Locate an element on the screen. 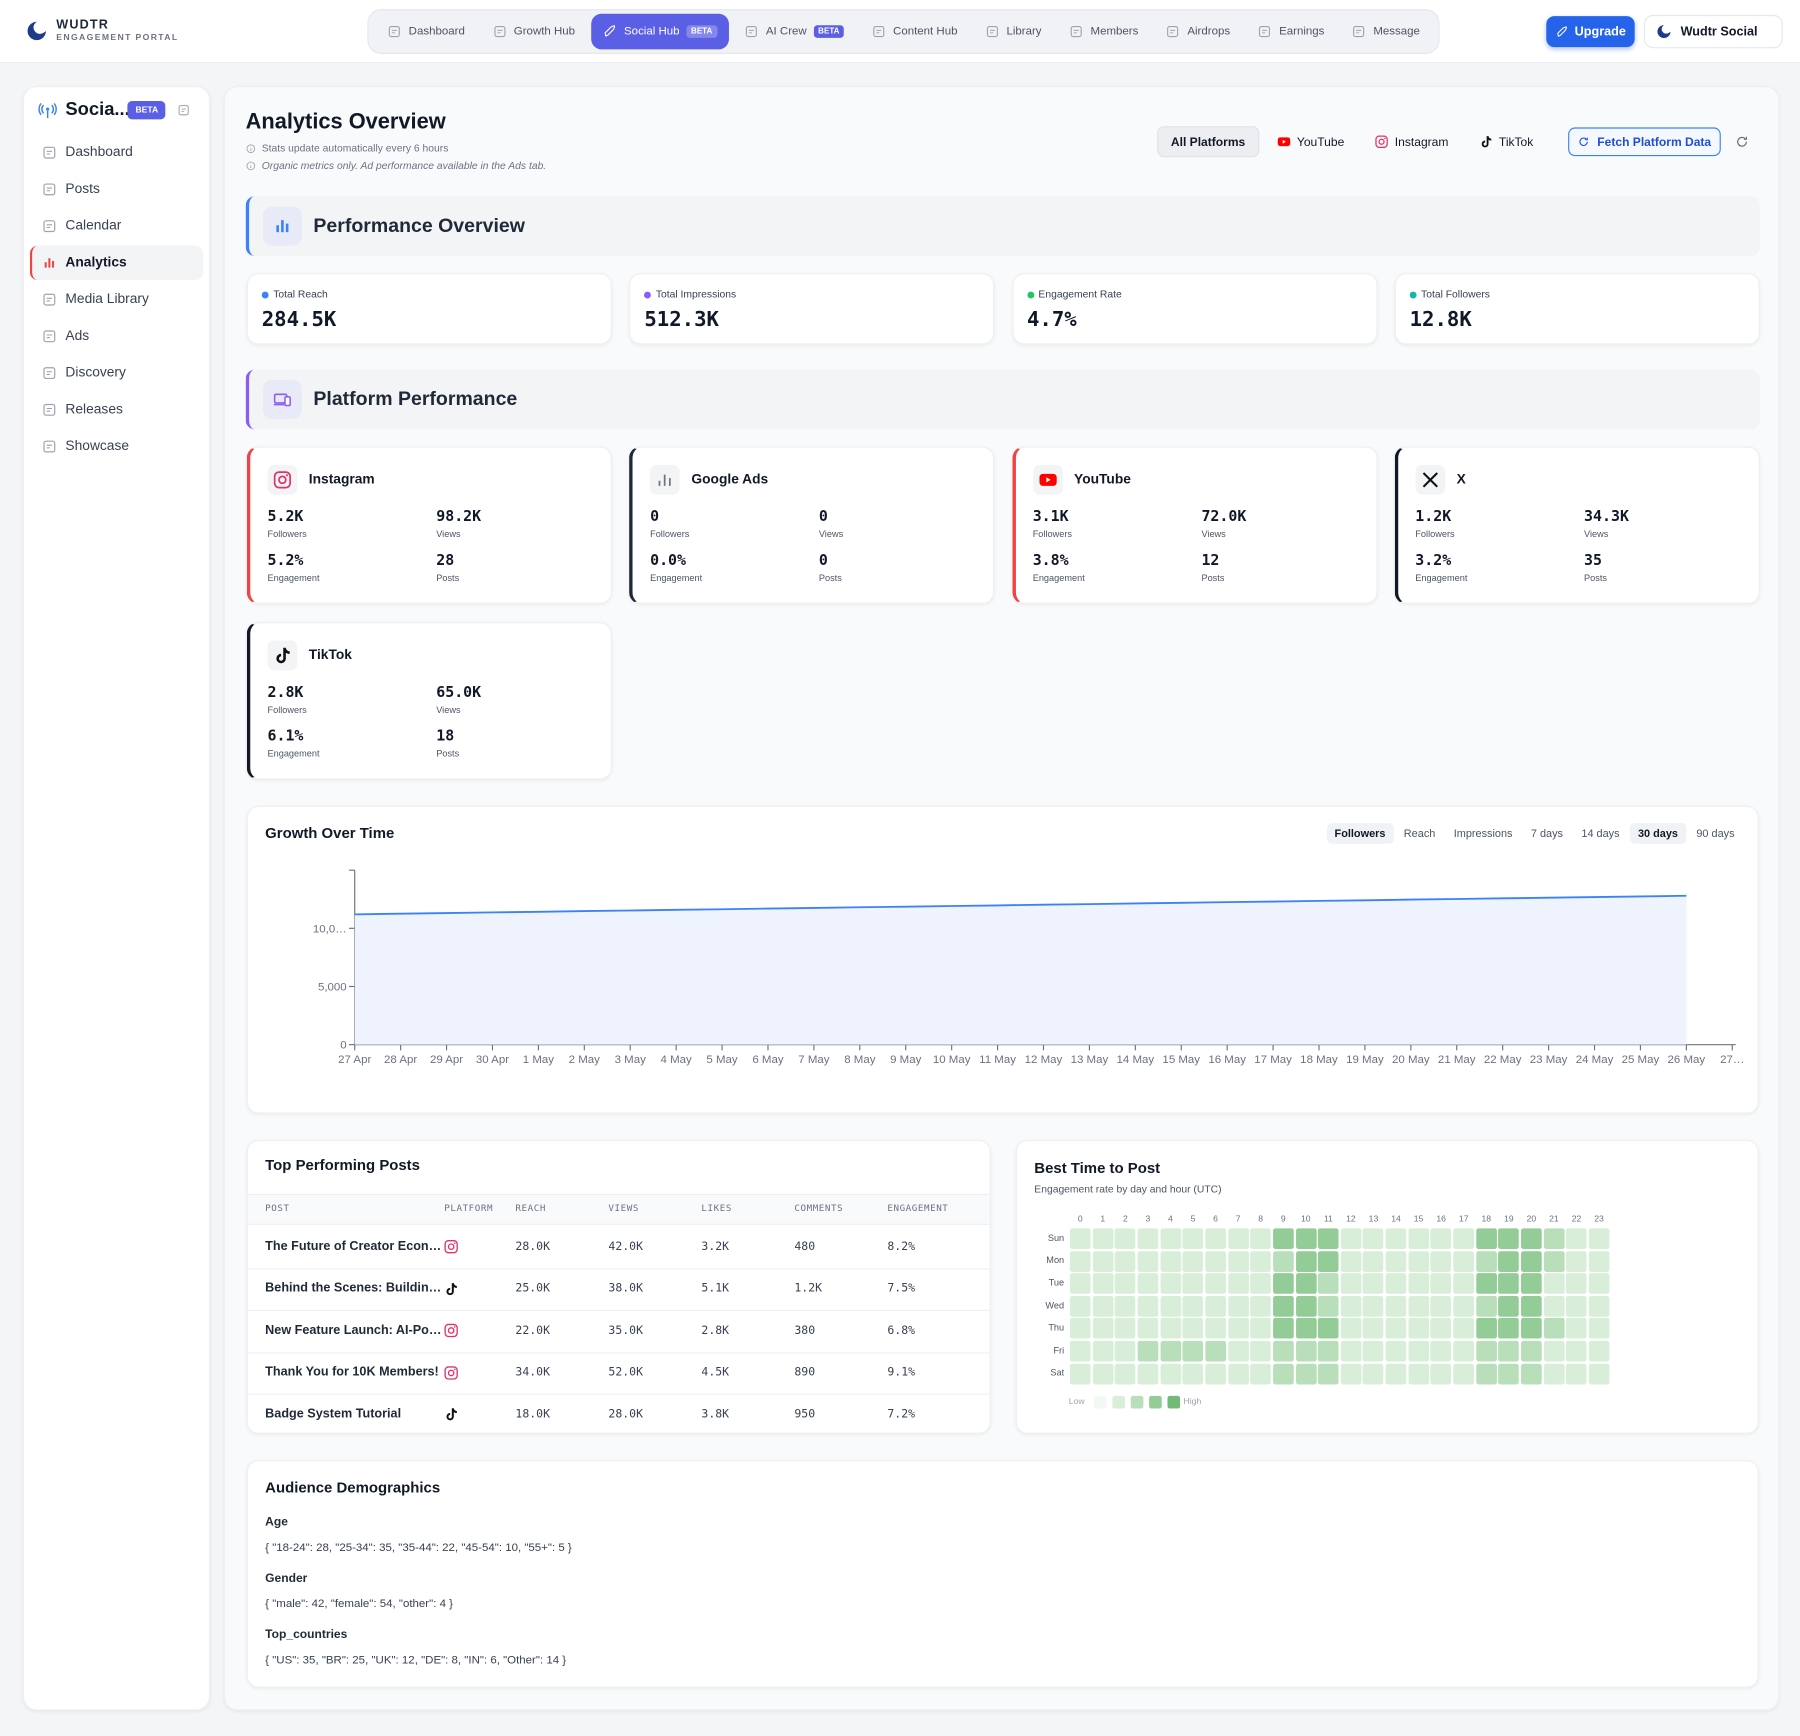 Image resolution: width=1800 pixels, height=1736 pixels. icon is located at coordinates (251, 148).